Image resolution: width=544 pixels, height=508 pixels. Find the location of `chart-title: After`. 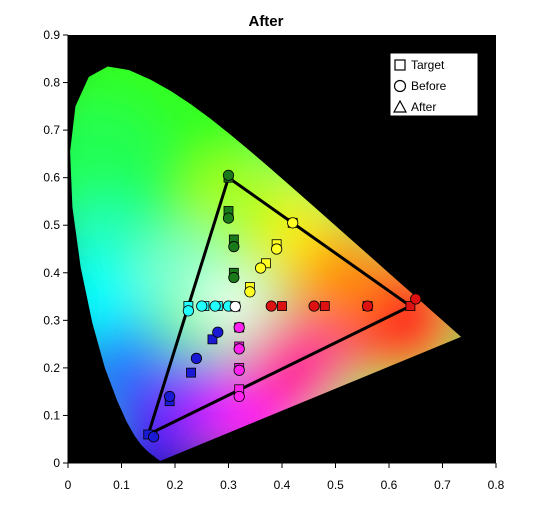

chart-title: After is located at coordinates (265, 21).